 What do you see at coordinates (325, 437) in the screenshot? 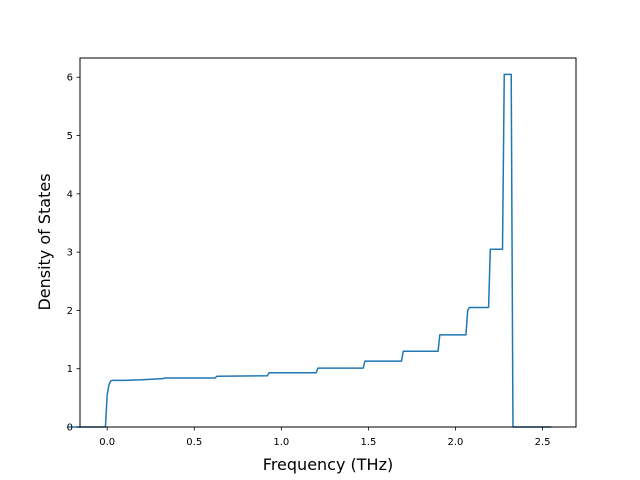
I see `x-axis-ticks: 0.0 0.5 1.0 1.5 2.0 2.5` at bounding box center [325, 437].